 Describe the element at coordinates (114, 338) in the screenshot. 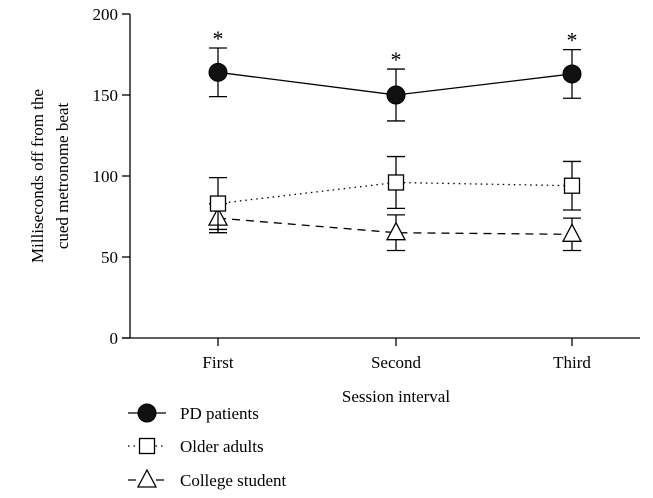

I see `y-tick-label: 0` at that location.